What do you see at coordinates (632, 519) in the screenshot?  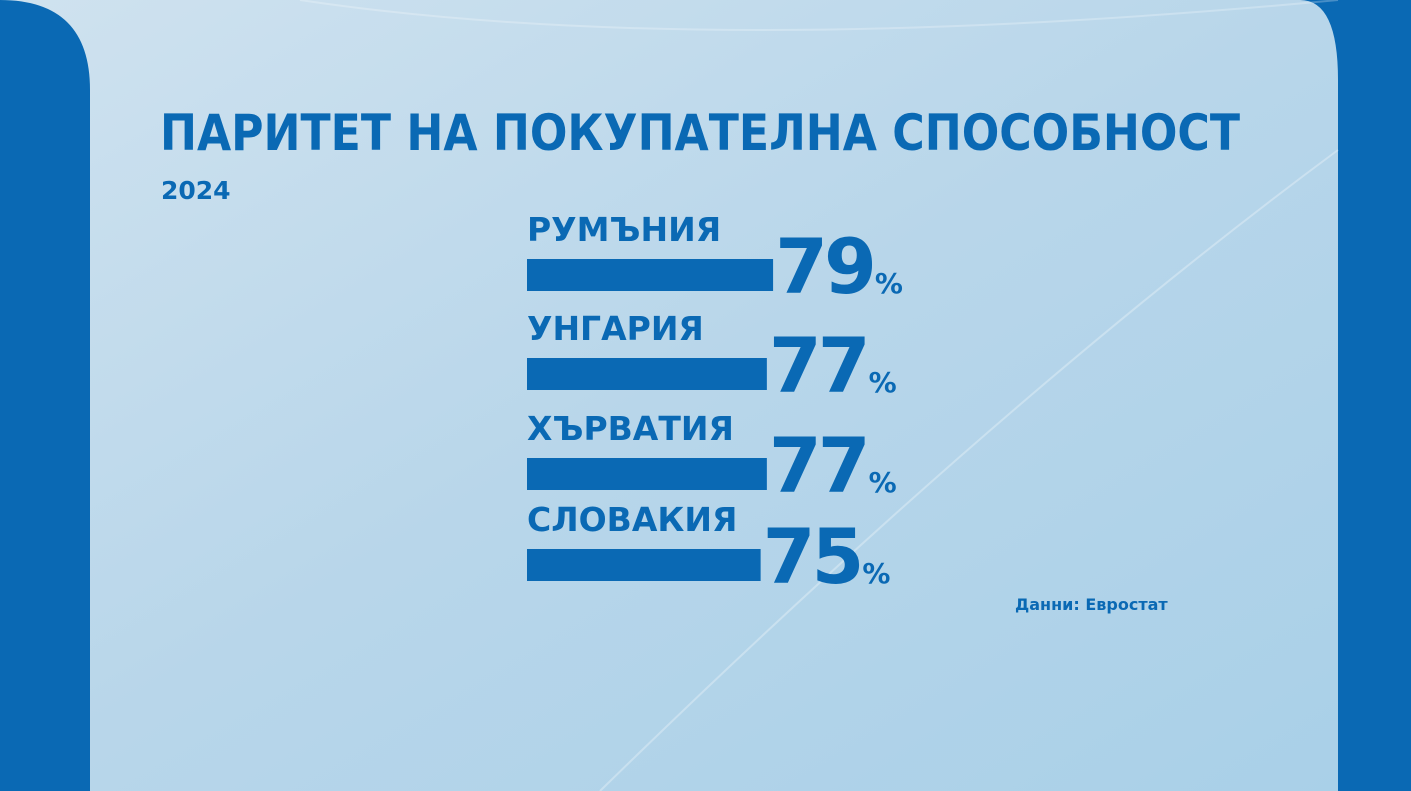 I see `category-label: СЛОВАКИЯ` at bounding box center [632, 519].